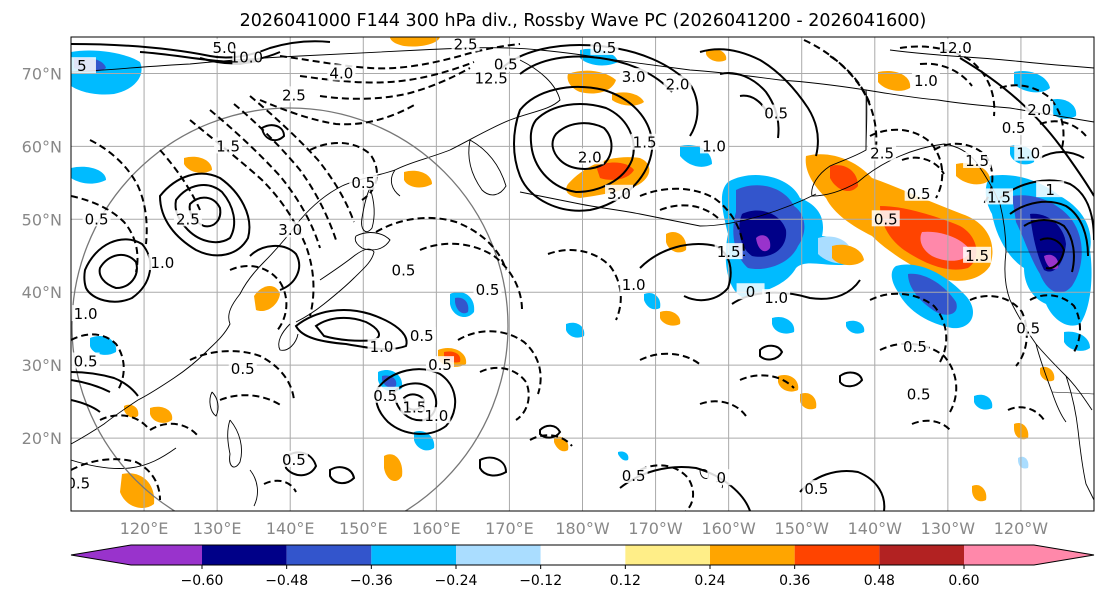 Image resolution: width=1105 pixels, height=604 pixels. Describe the element at coordinates (217, 528) in the screenshot. I see `lon-tick-label: 130°E` at that location.